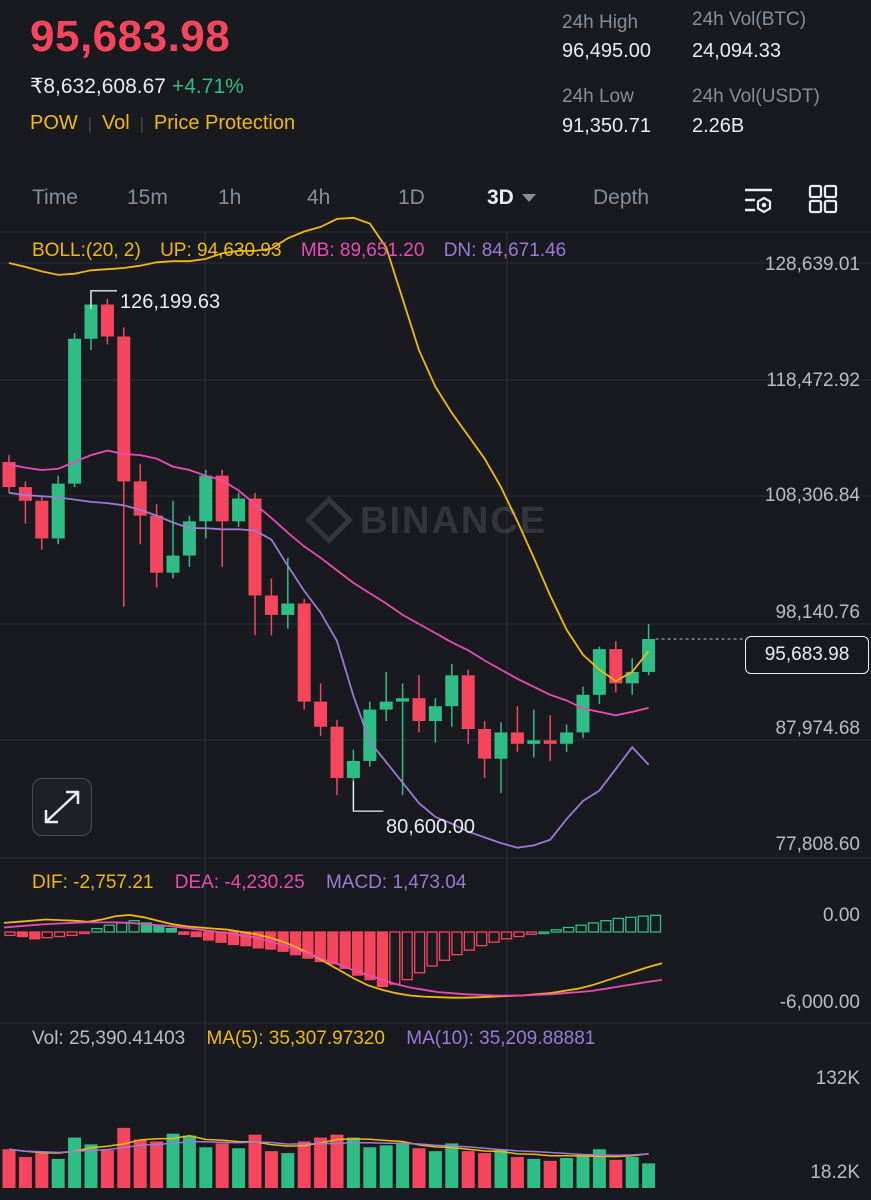  I want to click on price-protection-link: Price Protection, so click(224, 123).